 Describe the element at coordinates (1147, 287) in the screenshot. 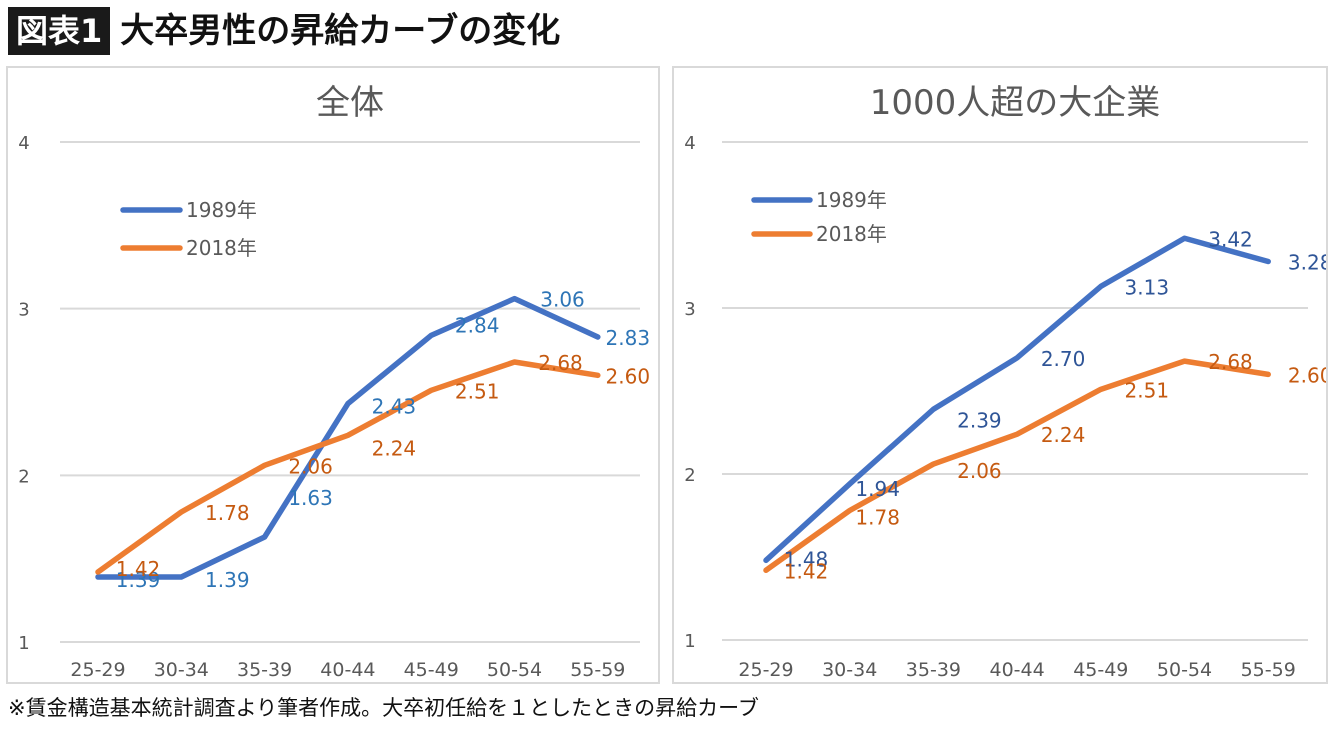

I see `data-label-1989: 3.13` at that location.